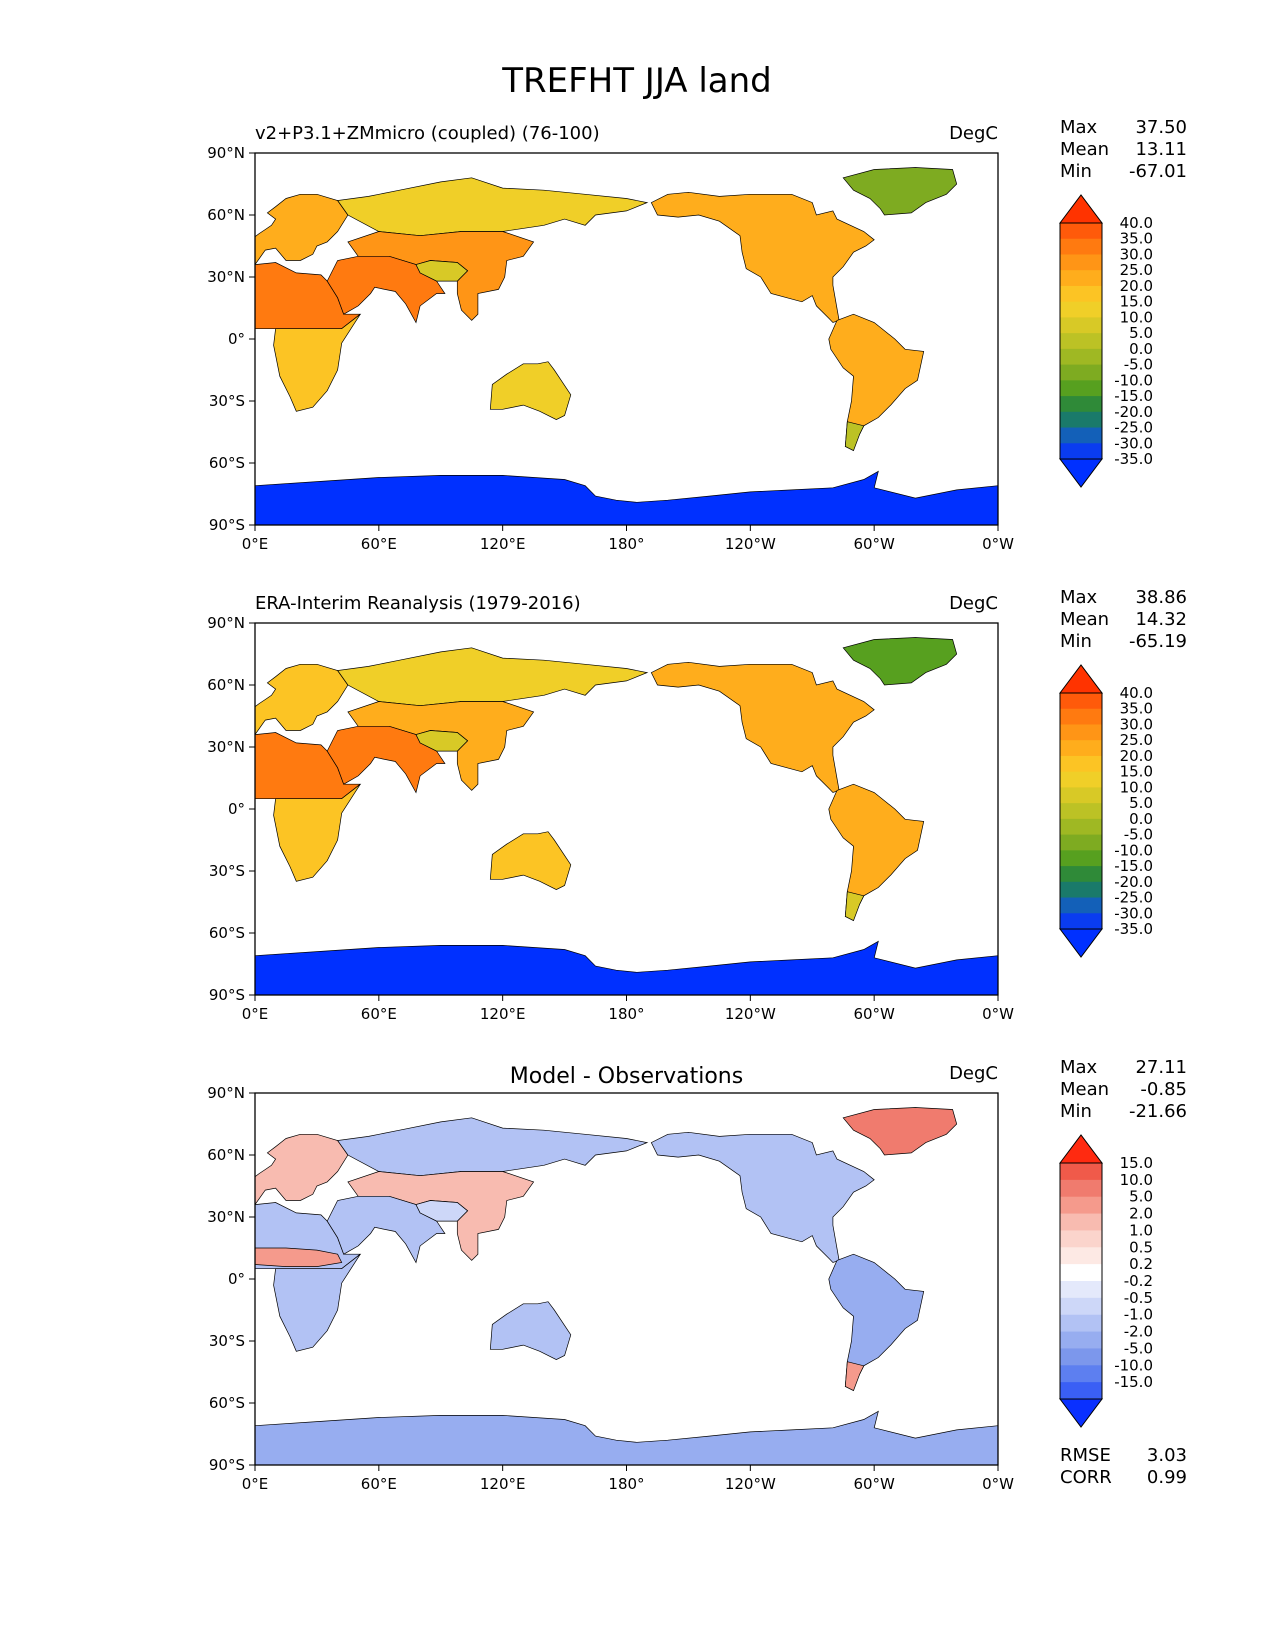 Image resolution: width=1275 pixels, height=1650 pixels. What do you see at coordinates (1086, 1477) in the screenshot?
I see `corr-label: CORR` at bounding box center [1086, 1477].